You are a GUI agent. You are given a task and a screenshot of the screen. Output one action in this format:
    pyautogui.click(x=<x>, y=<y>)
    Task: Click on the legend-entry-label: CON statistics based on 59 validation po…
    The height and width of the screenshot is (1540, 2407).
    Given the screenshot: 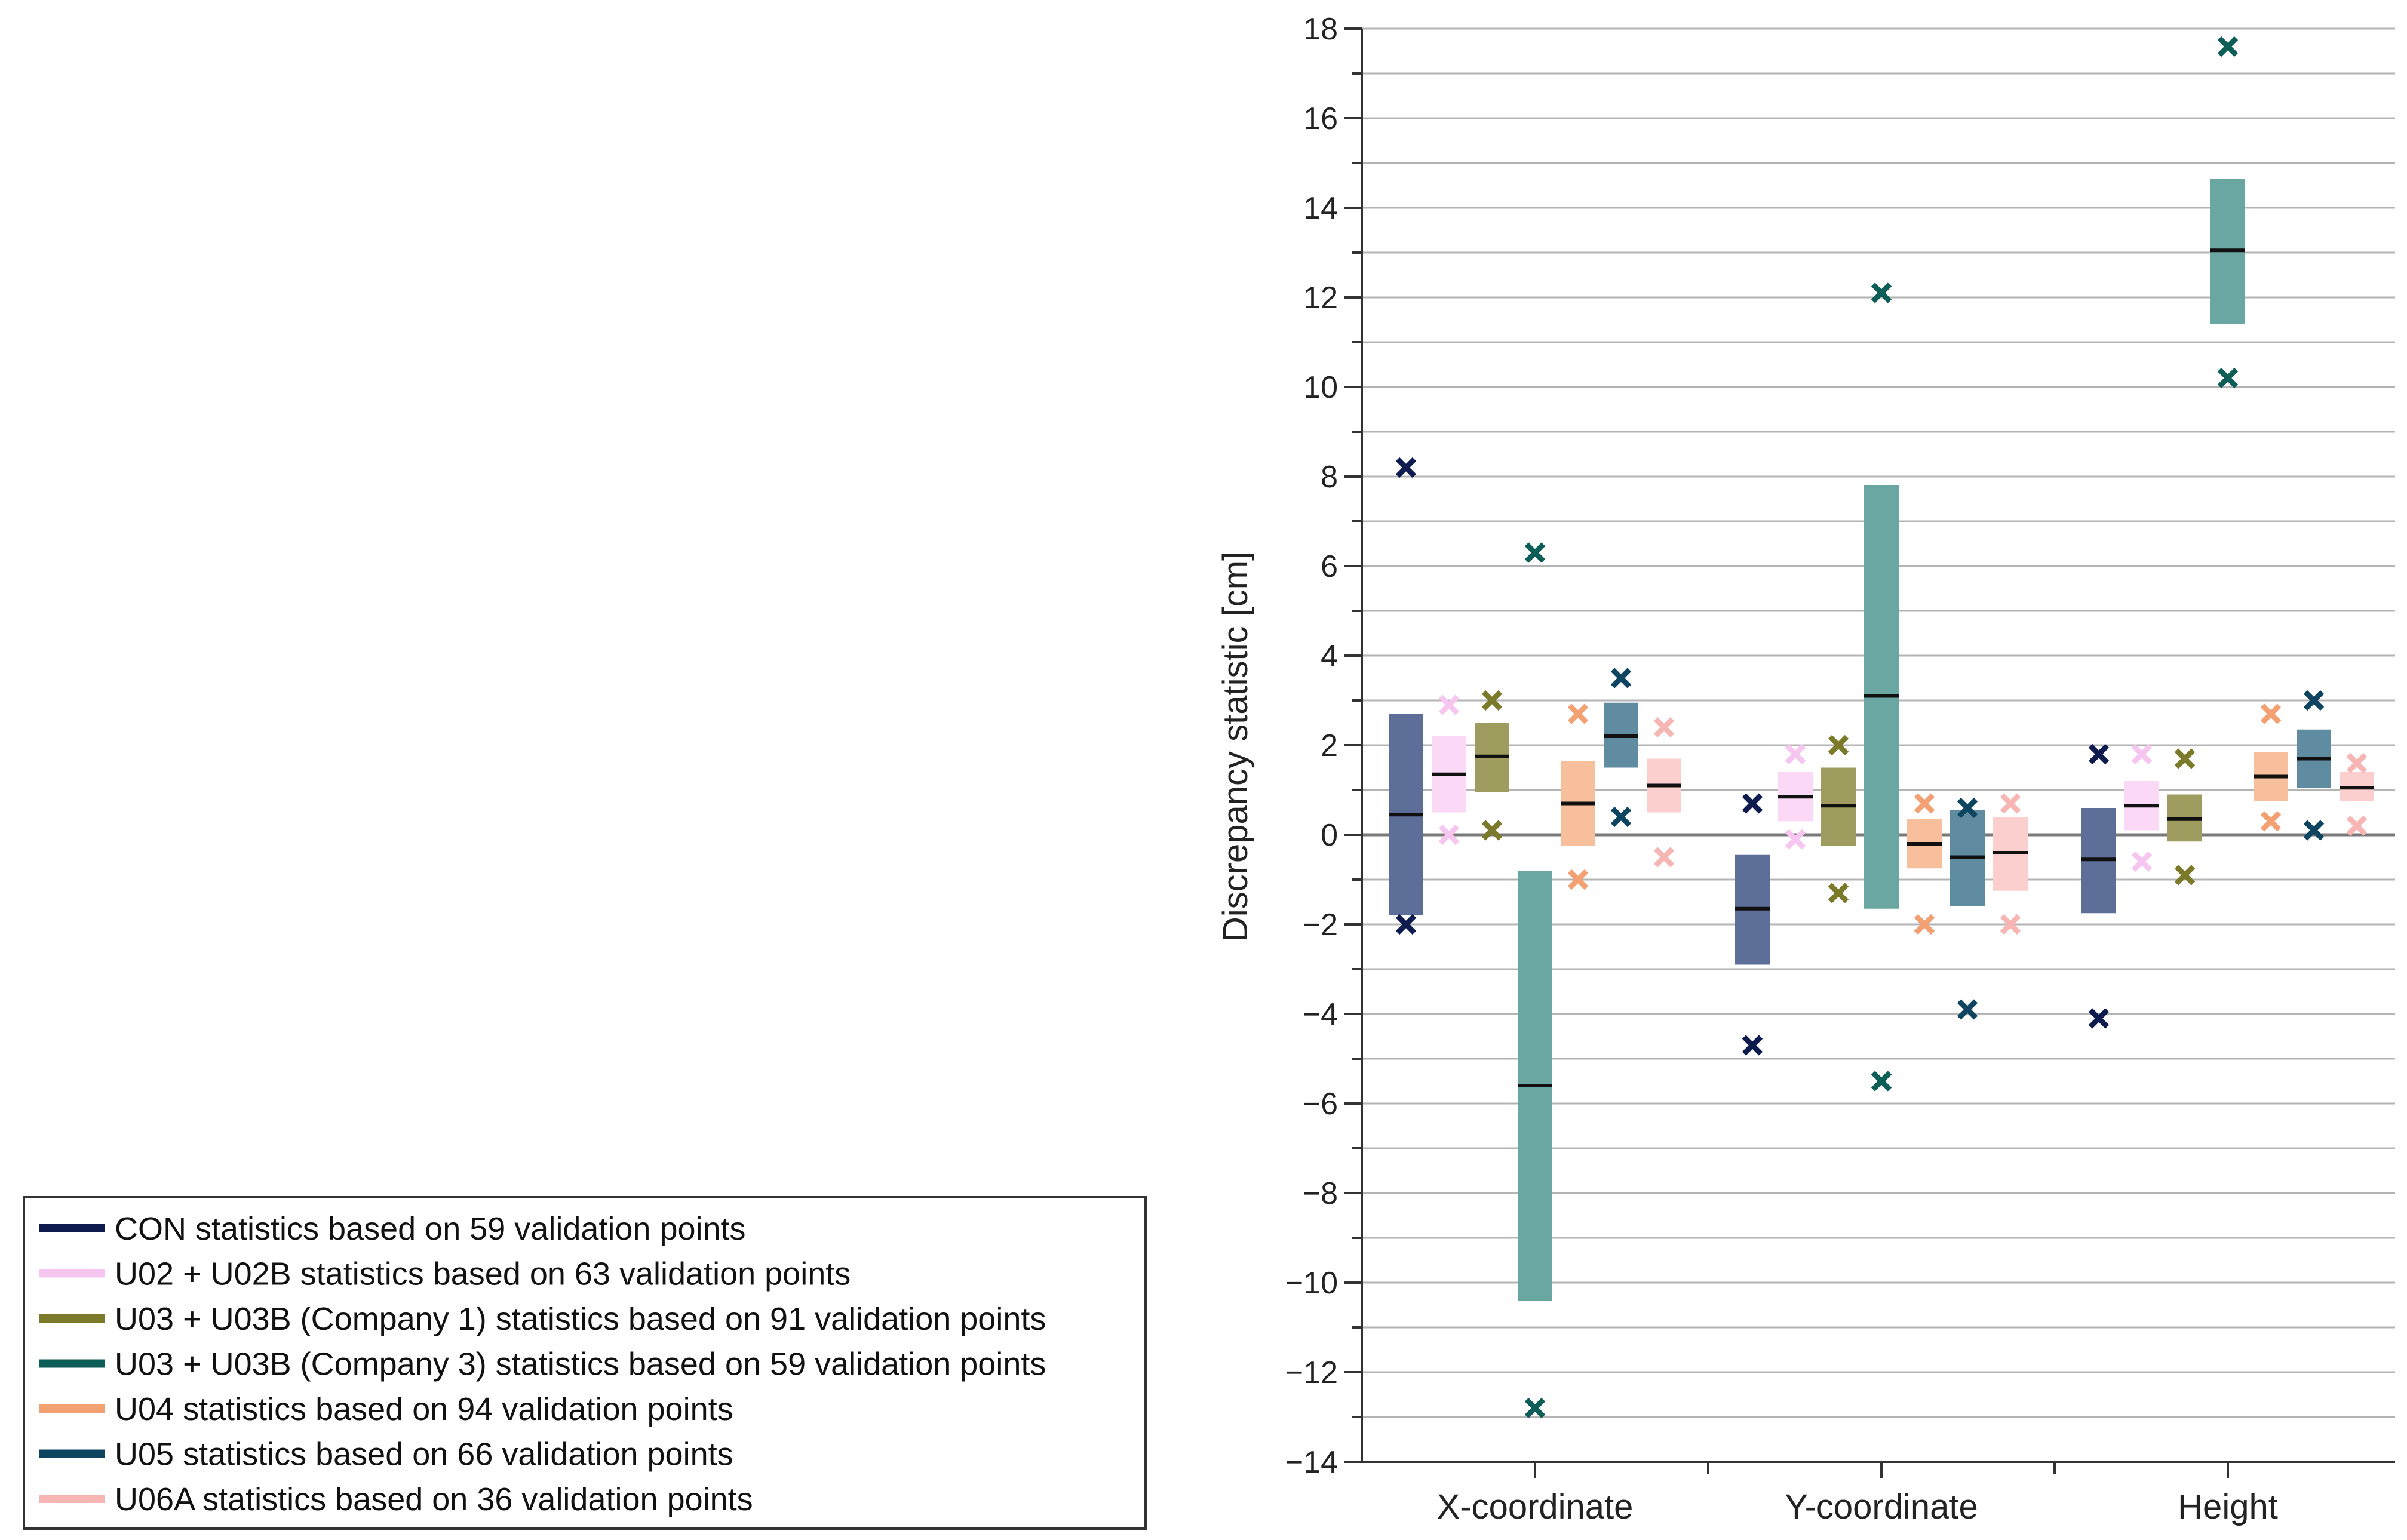 What is the action you would take?
    pyautogui.click(x=431, y=1229)
    